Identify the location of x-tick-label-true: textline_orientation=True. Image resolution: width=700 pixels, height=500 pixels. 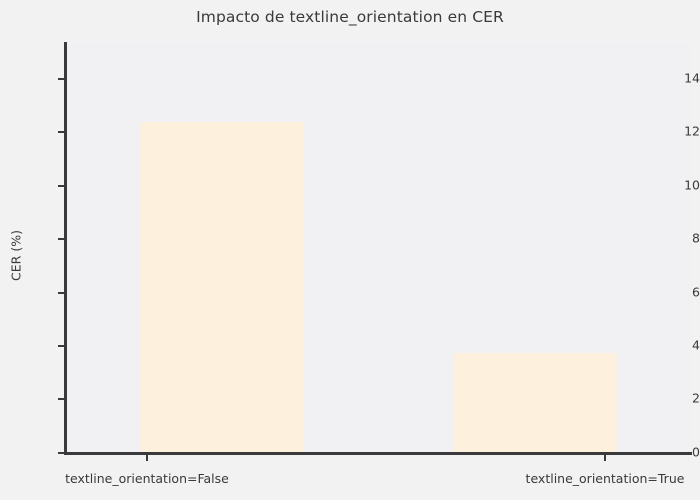
(605, 478).